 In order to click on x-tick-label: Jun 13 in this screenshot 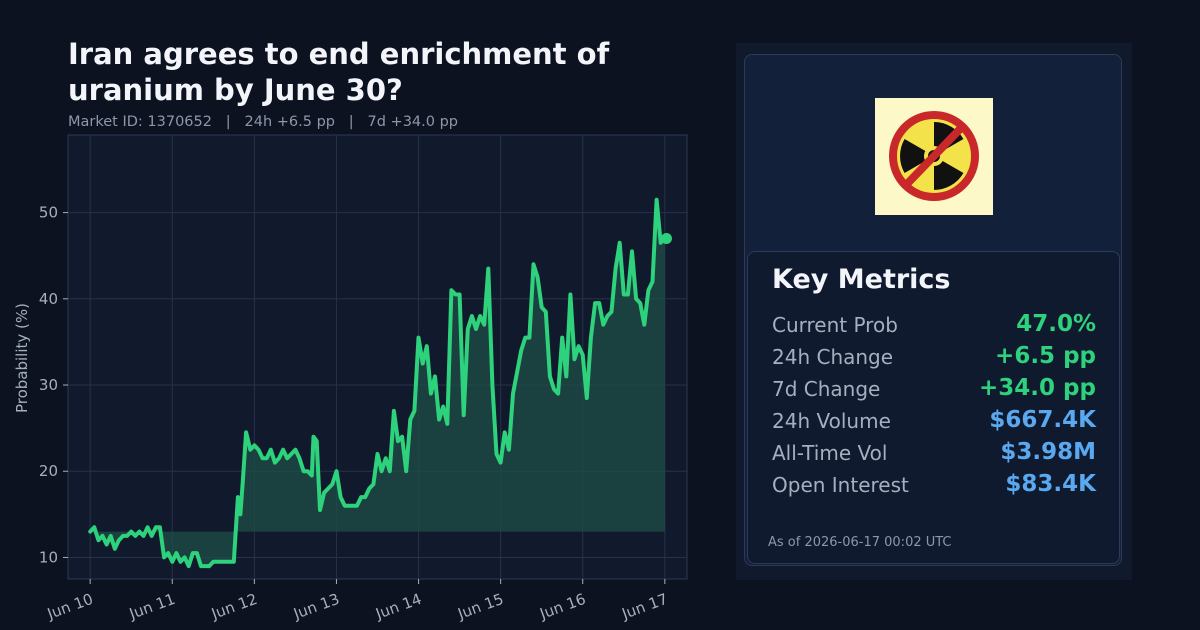, I will do `click(316, 606)`.